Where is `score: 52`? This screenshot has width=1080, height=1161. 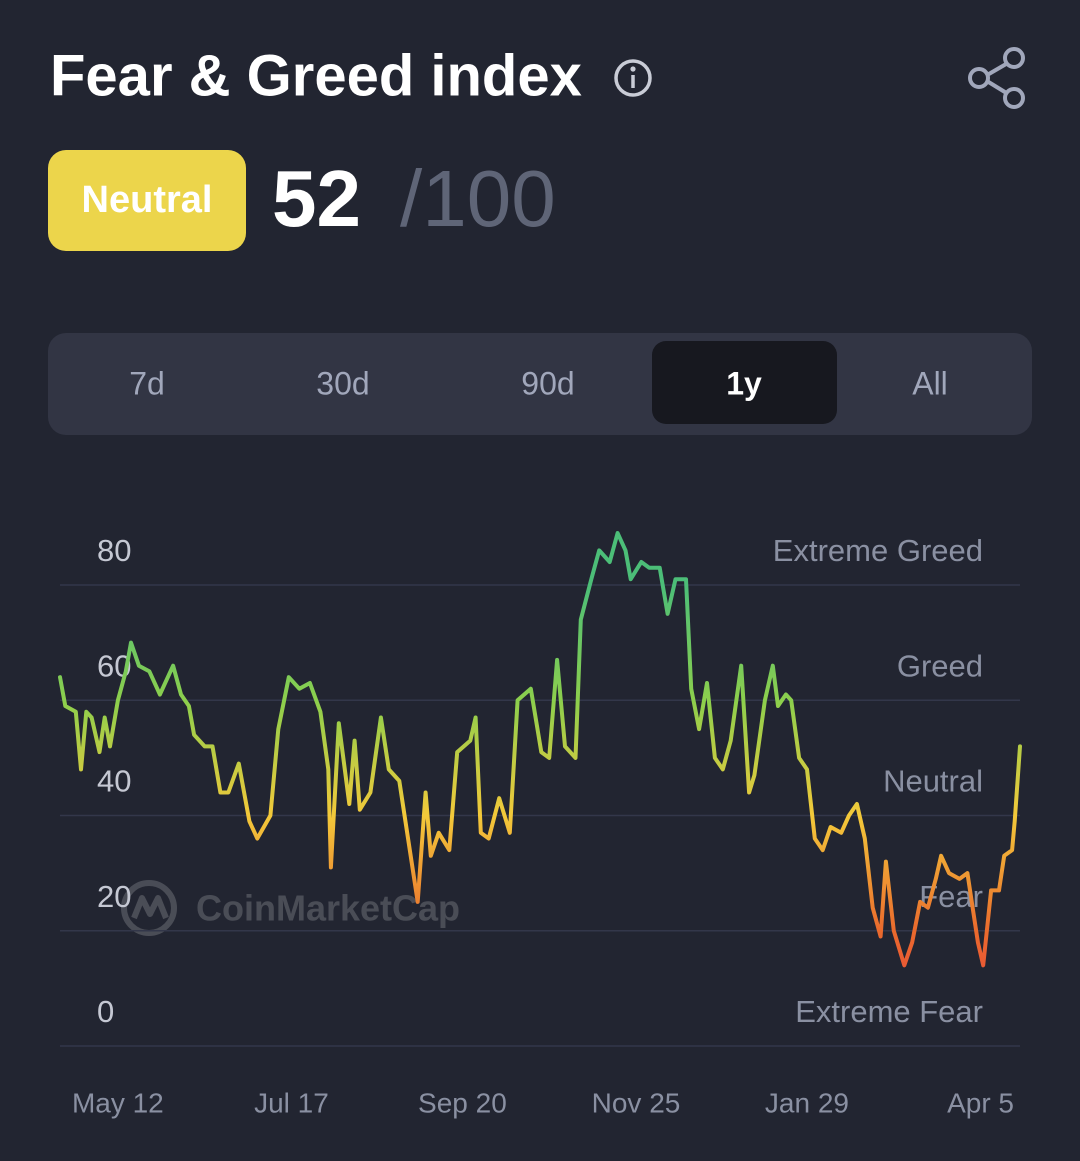
score: 52 is located at coordinates (316, 198).